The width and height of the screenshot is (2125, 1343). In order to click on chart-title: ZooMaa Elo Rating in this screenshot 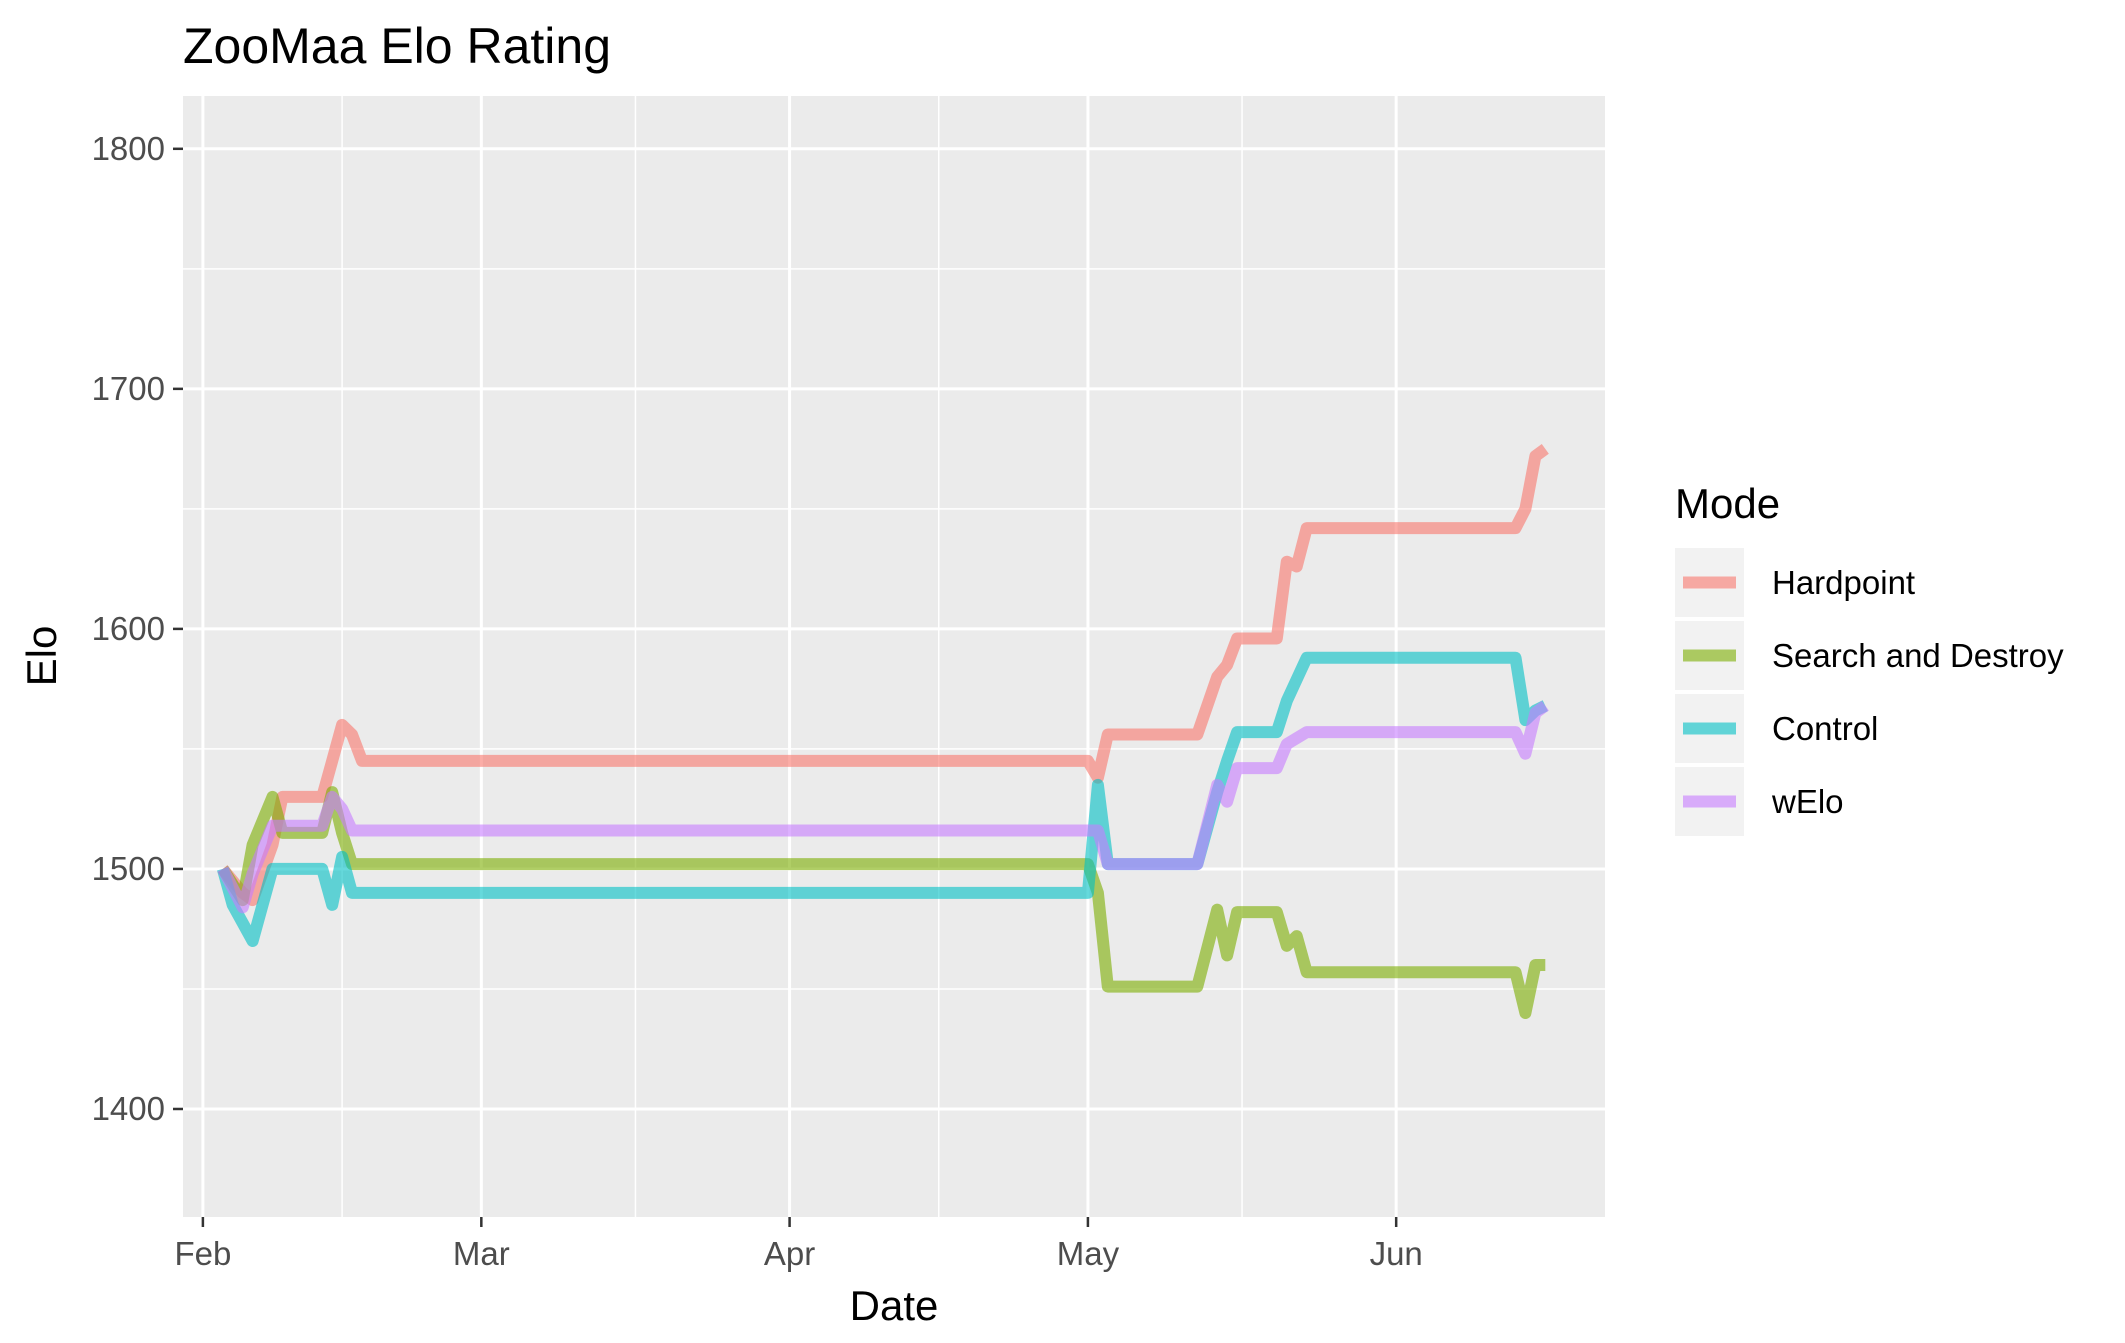, I will do `click(397, 46)`.